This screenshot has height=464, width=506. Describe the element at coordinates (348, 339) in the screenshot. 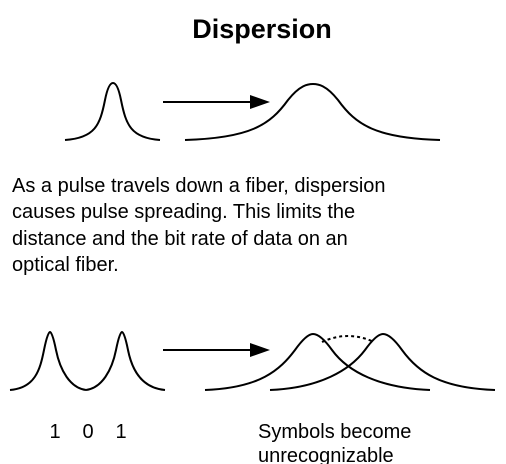

I see `overlap-envelope` at that location.